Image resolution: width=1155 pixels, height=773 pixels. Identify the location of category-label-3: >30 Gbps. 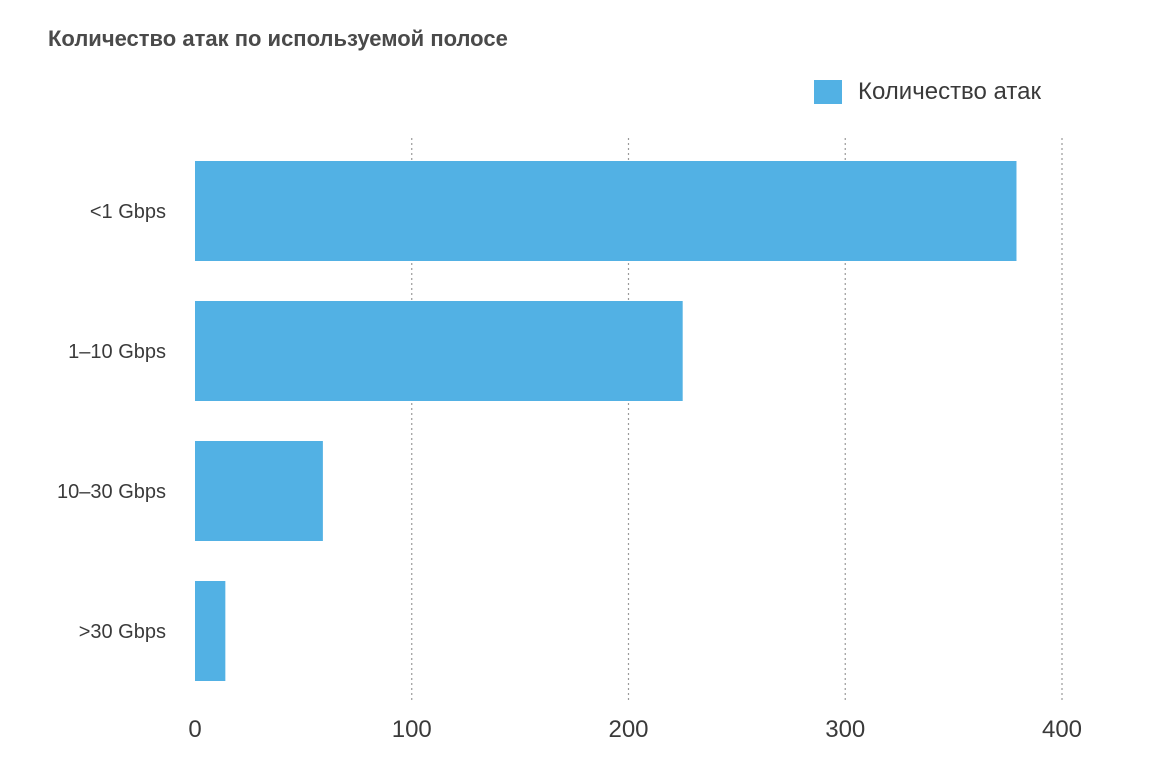
(122, 632).